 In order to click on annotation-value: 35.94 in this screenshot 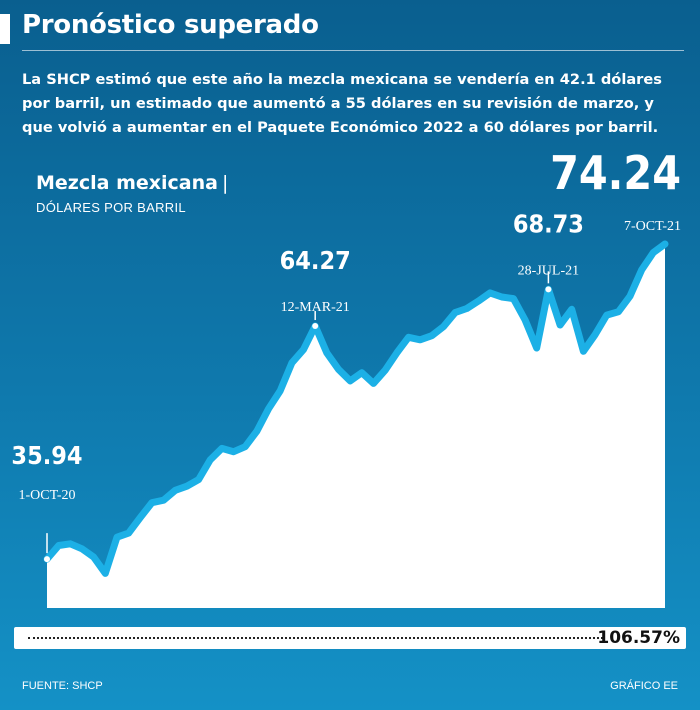, I will do `click(46, 455)`.